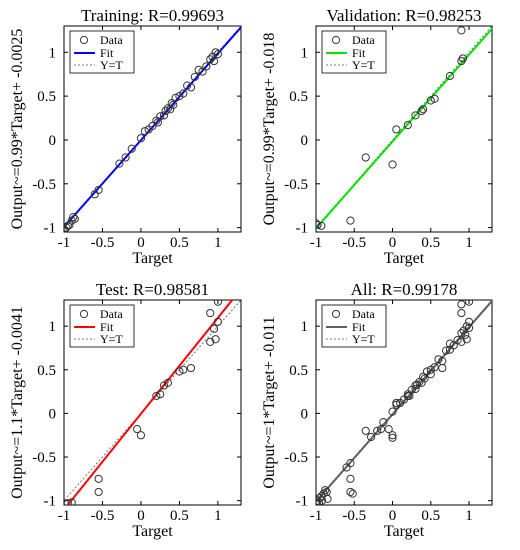  Describe the element at coordinates (403, 15) in the screenshot. I see `chart-title: Validation: R=0.98253` at that location.